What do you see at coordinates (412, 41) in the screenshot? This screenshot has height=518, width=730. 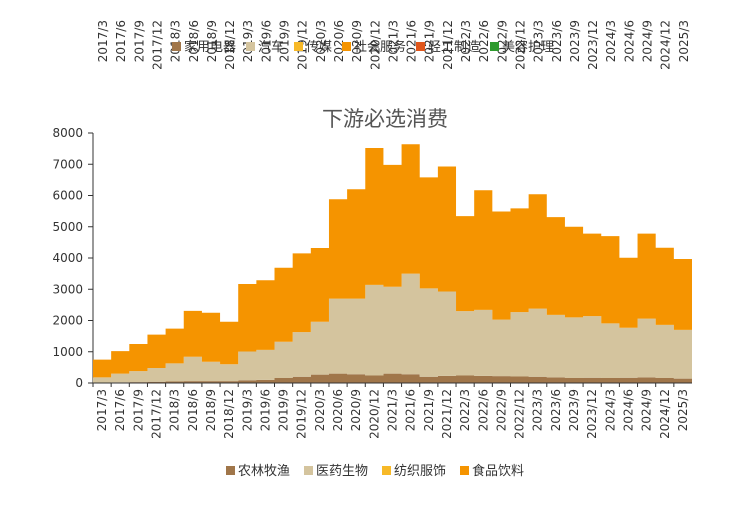 I see `top-x-tick-label: 2021/6` at bounding box center [412, 41].